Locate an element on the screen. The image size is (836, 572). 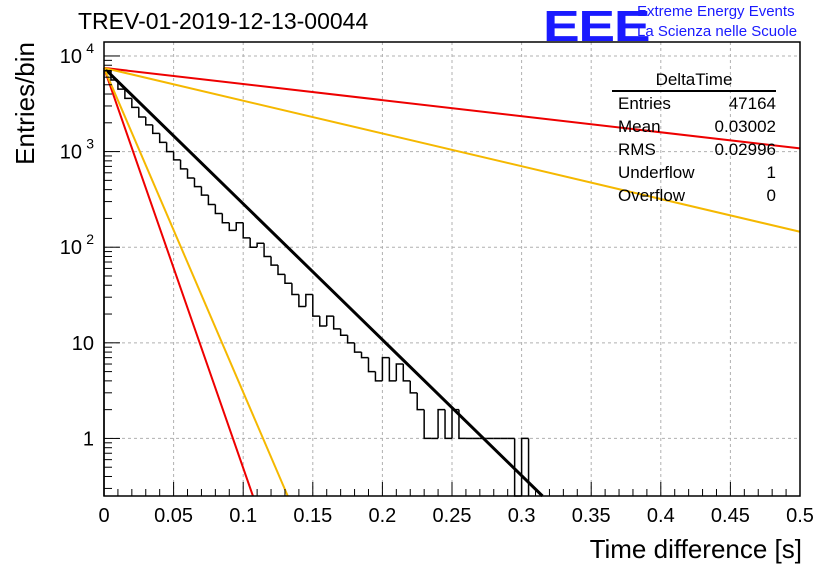
stats-value: 1 is located at coordinates (771, 172).